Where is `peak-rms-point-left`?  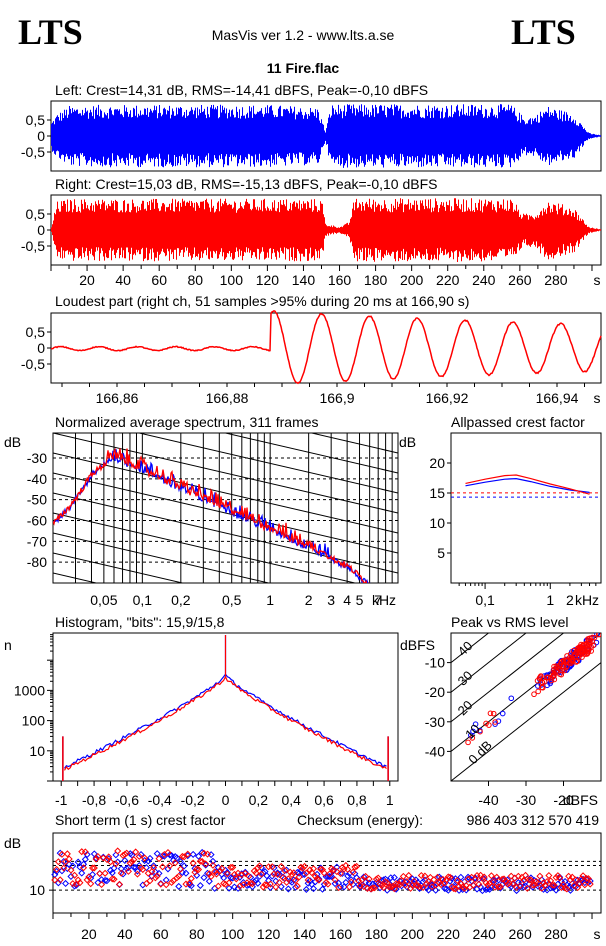
peak-rms-point-left is located at coordinates (498, 721).